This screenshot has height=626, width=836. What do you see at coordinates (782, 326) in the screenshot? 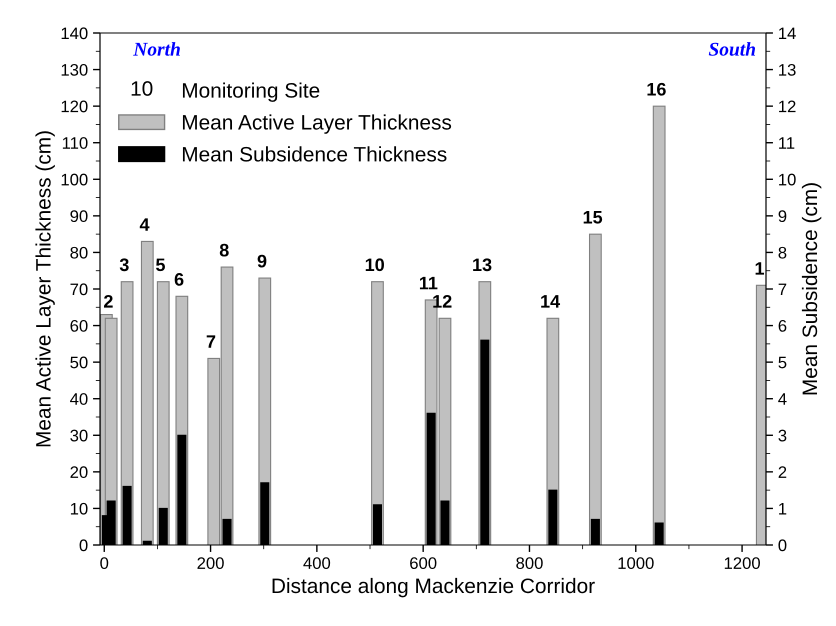
I see `y2-tick-label: 6` at bounding box center [782, 326].